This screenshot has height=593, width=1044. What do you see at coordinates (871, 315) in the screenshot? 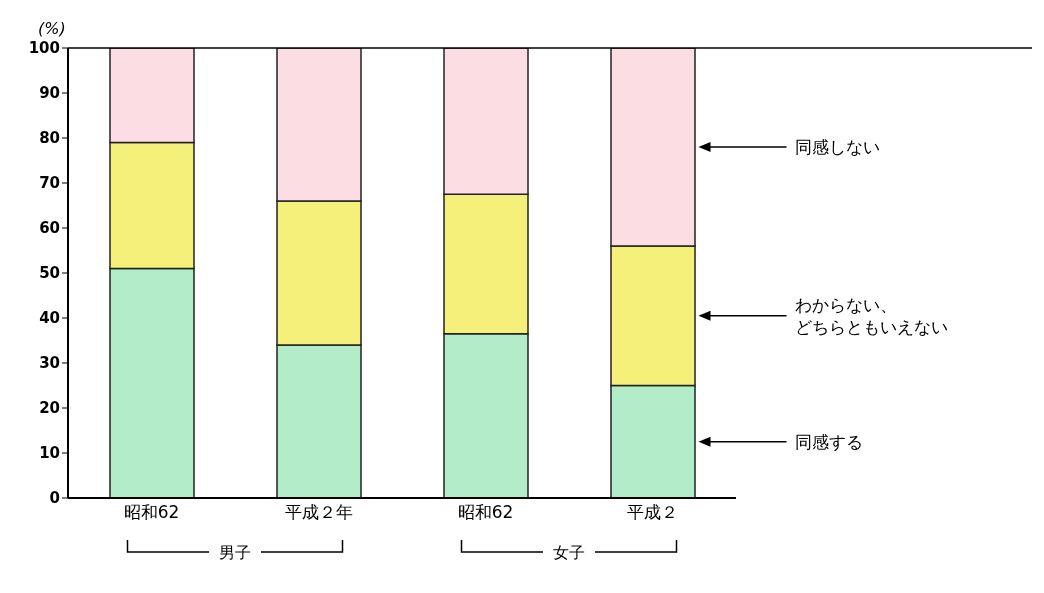
I see `text: わからない、どちらともいえない` at bounding box center [871, 315].